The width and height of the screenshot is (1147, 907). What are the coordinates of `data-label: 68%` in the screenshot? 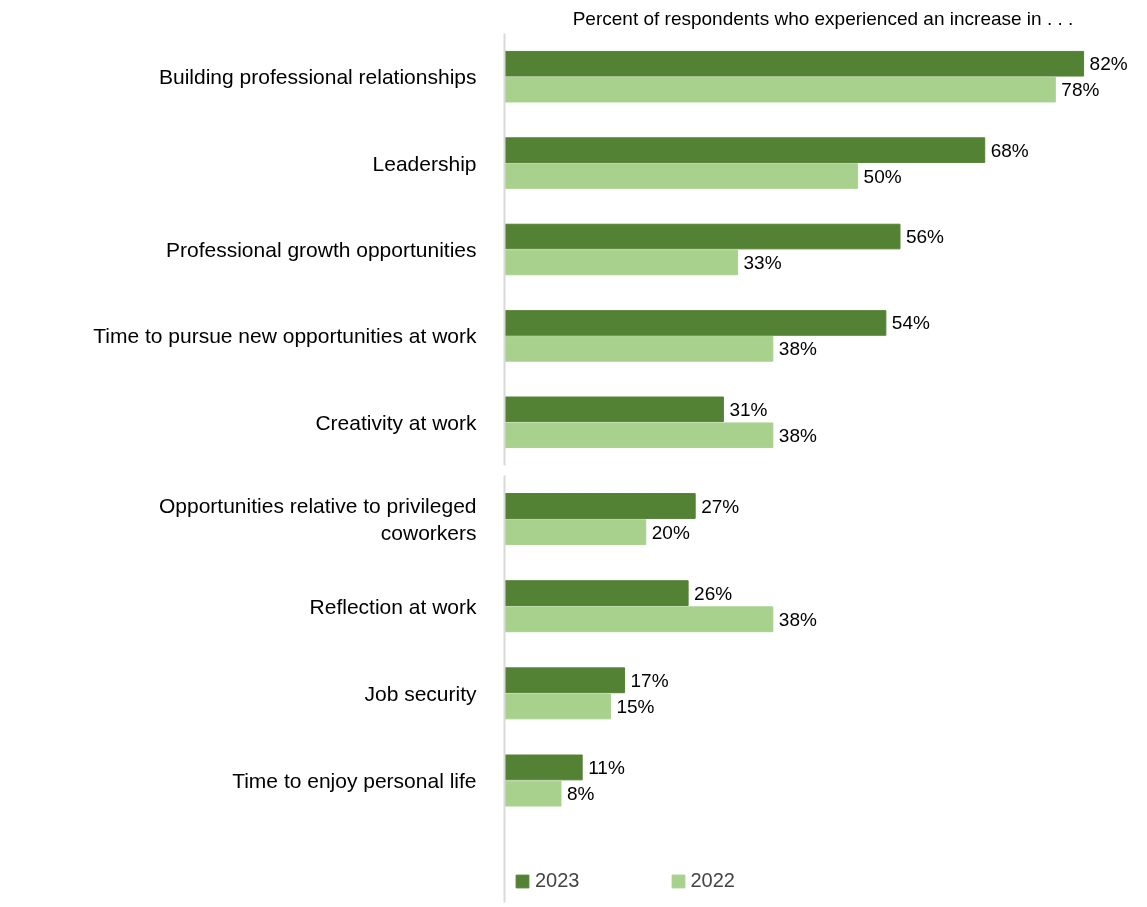 It's located at (1009, 150).